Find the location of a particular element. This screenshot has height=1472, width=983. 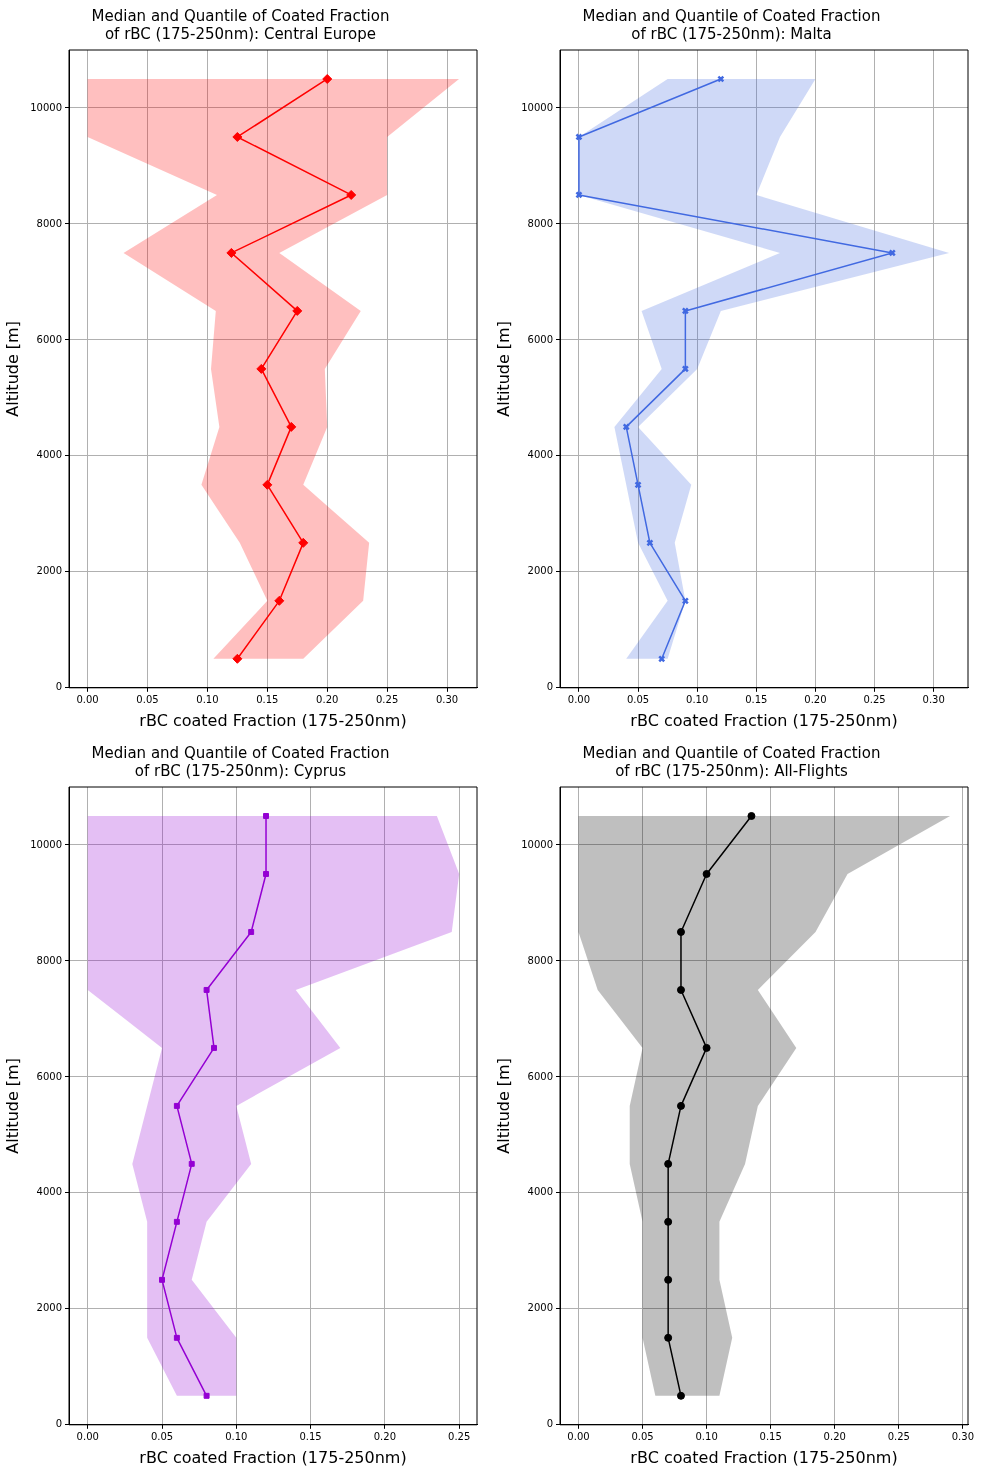

chart-title: Median and Quantile of Coated Fraction of rBC (175-250nm): Cyprus is located at coordinates (240, 761).